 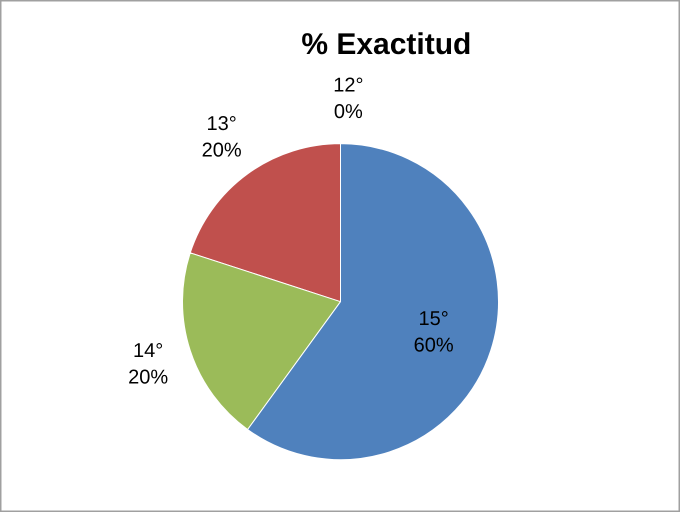 What do you see at coordinates (148, 351) in the screenshot?
I see `slice-label: 14°` at bounding box center [148, 351].